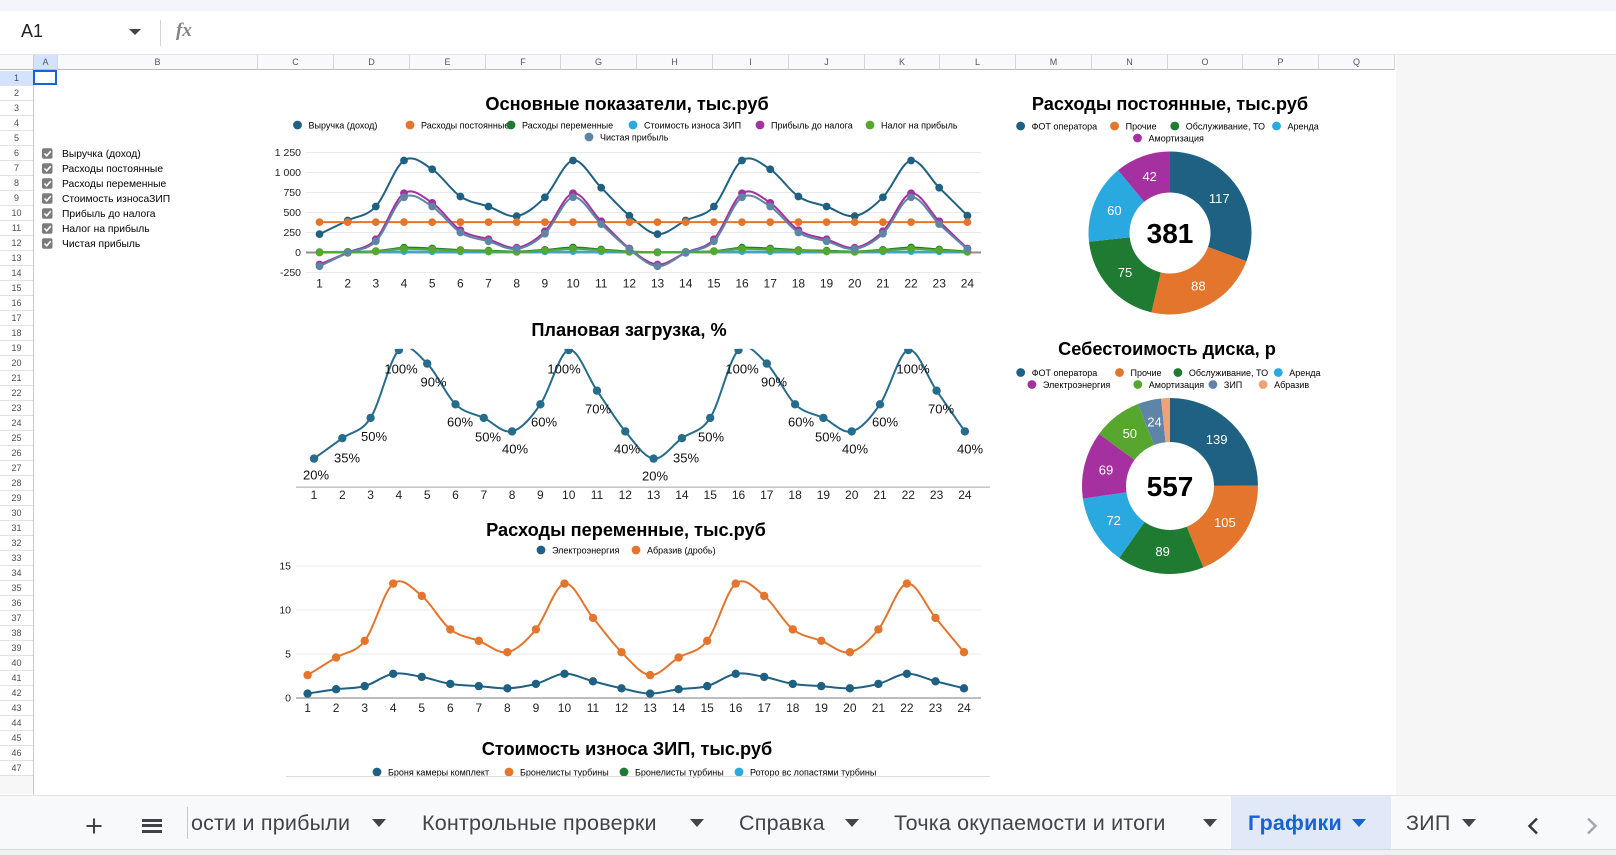 This screenshot has width=1616, height=855. Describe the element at coordinates (1219, 198) in the screenshot. I see `svg-text: 117` at that location.